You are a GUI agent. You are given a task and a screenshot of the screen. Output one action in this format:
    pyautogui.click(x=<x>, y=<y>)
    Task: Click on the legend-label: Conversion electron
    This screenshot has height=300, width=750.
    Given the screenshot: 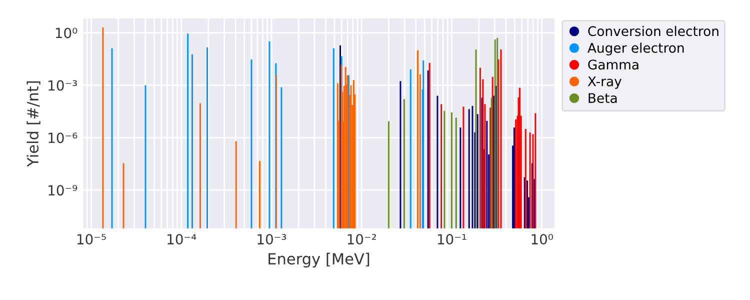 What is the action you would take?
    pyautogui.click(x=653, y=31)
    